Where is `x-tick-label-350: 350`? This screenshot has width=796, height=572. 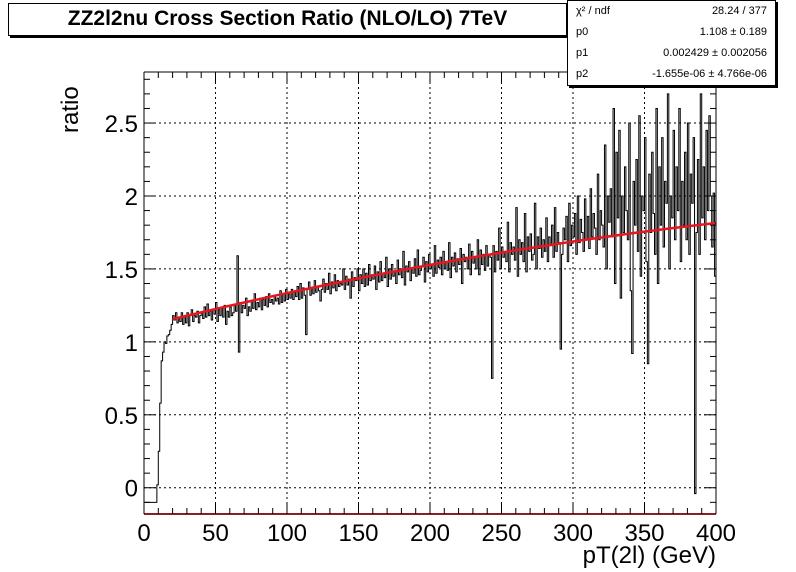
x-tick-label-350: 350 is located at coordinates (644, 533).